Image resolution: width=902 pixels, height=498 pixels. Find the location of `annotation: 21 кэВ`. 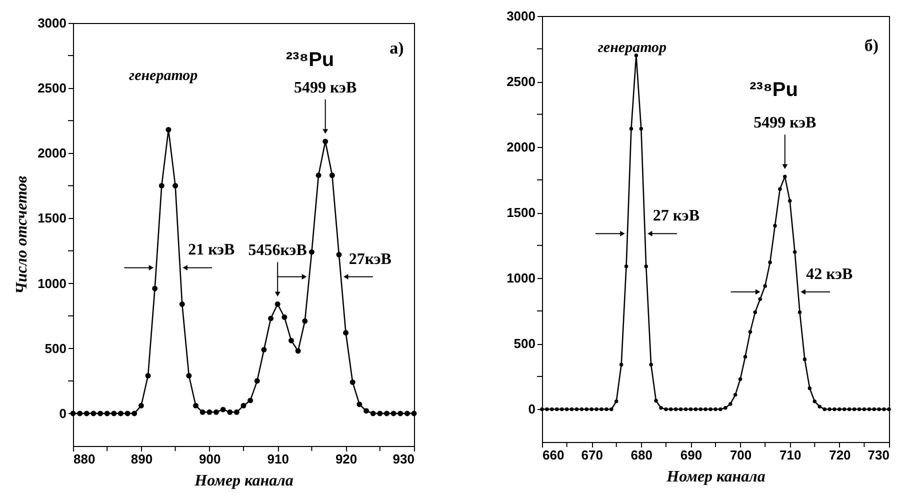

annotation: 21 кэВ is located at coordinates (211, 250).